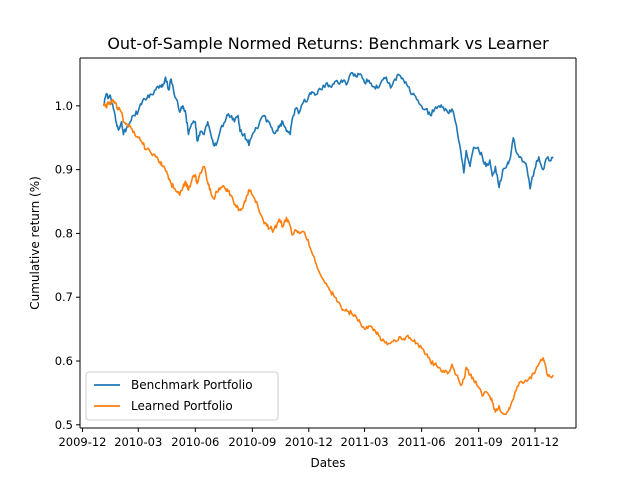 The width and height of the screenshot is (640, 480). I want to click on legend: Benchmark Portfolio Learned Portfolio, so click(182, 396).